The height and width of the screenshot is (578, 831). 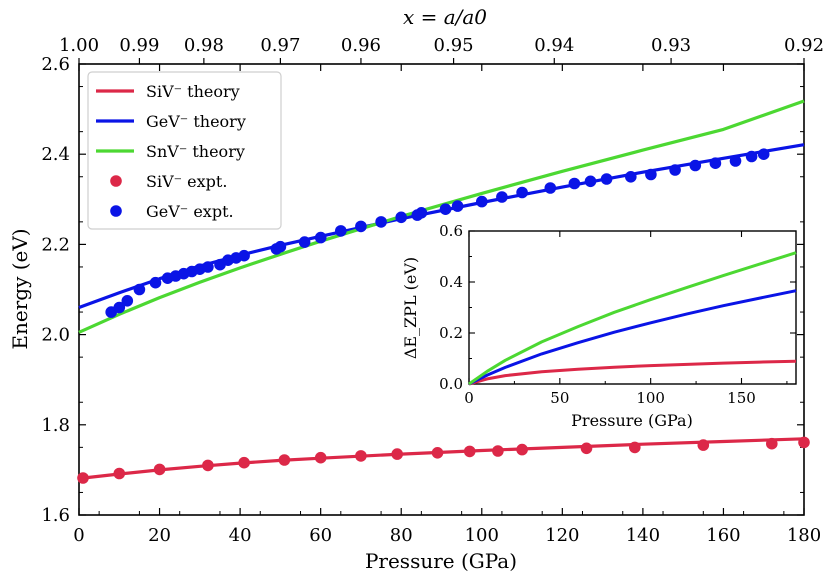 I want to click on x-tick-label: 60, so click(x=320, y=535).